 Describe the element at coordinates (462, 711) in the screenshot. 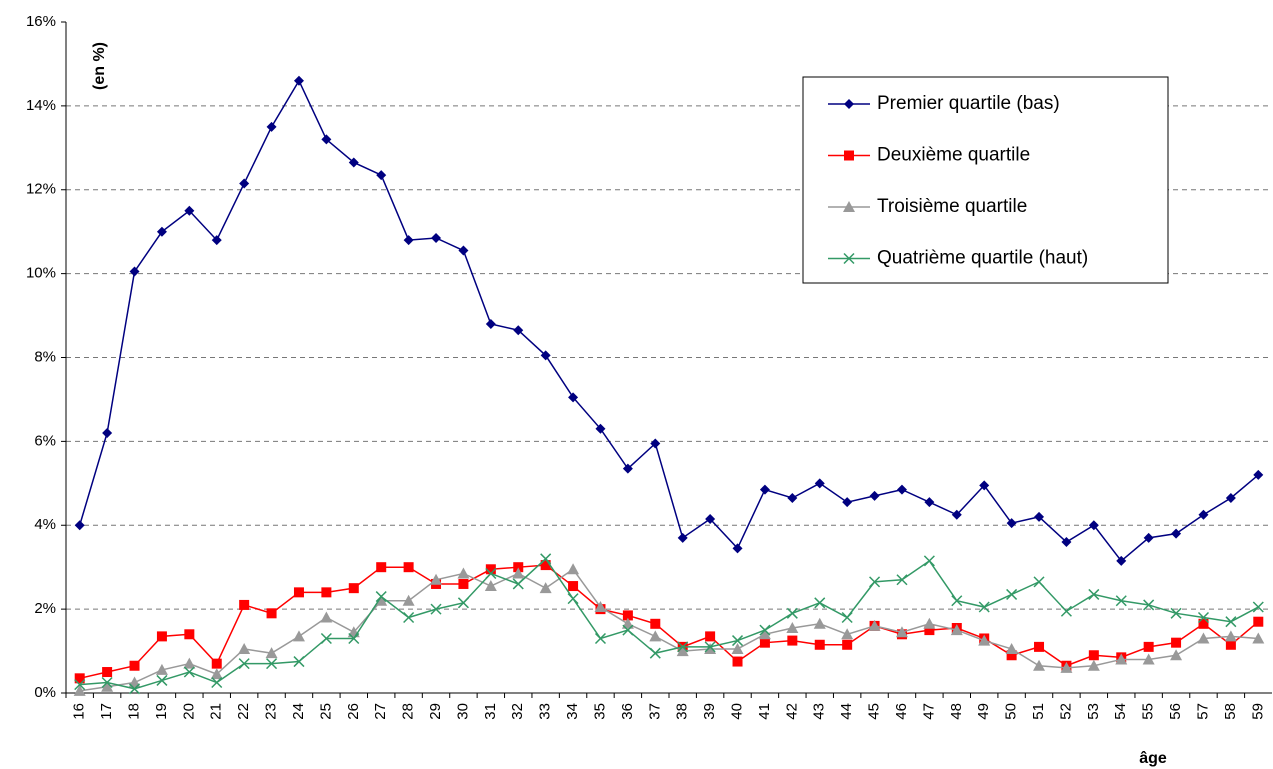

I see `x-tick-label: 30` at that location.